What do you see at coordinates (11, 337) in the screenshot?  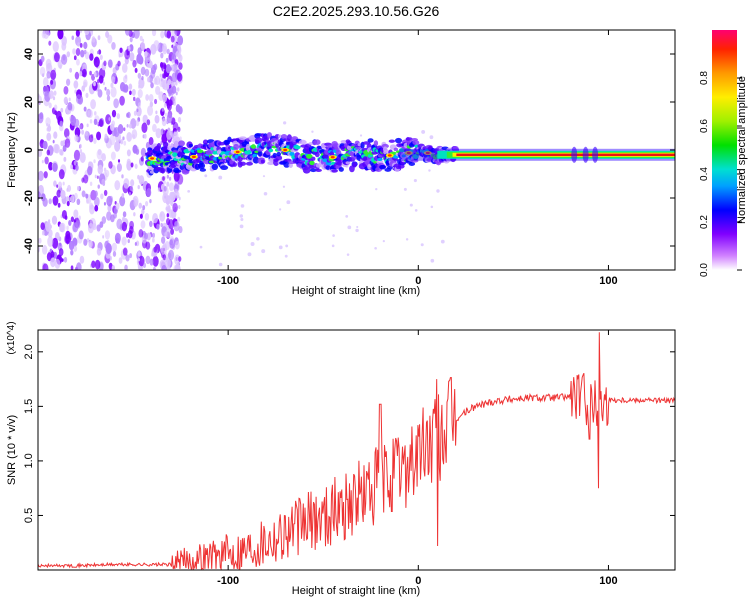 I see `snr-scale-note: (x10^4)` at bounding box center [11, 337].